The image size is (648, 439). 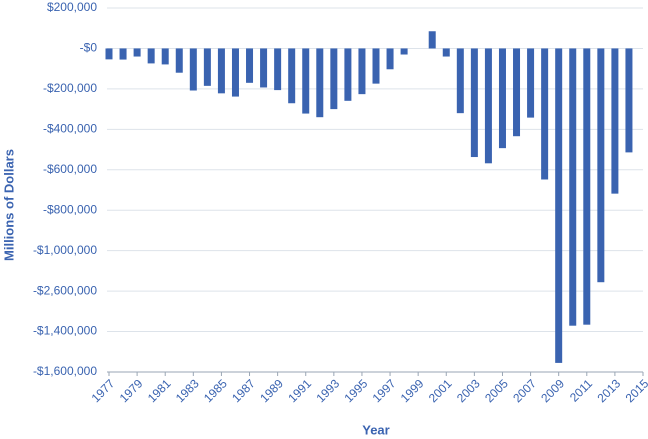 I want to click on x-tick-label: 1995, so click(x=356, y=390).